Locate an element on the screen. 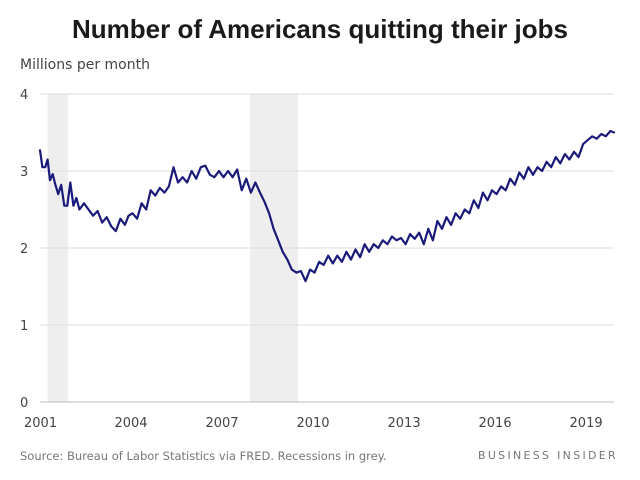  y-tick-label: 4 is located at coordinates (24, 95).